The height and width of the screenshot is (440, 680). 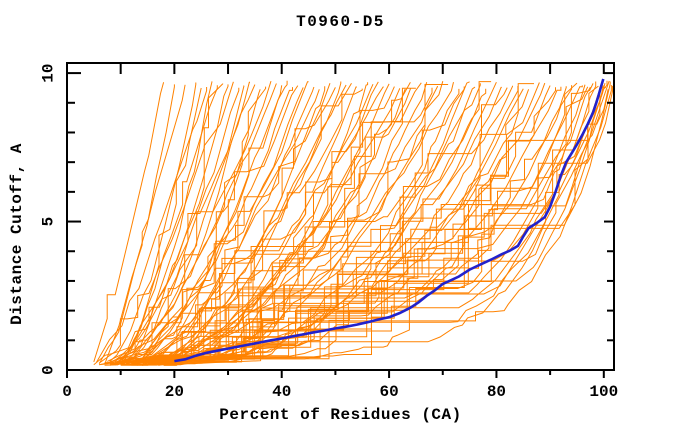 I want to click on x-tick-label: 40, so click(x=281, y=392).